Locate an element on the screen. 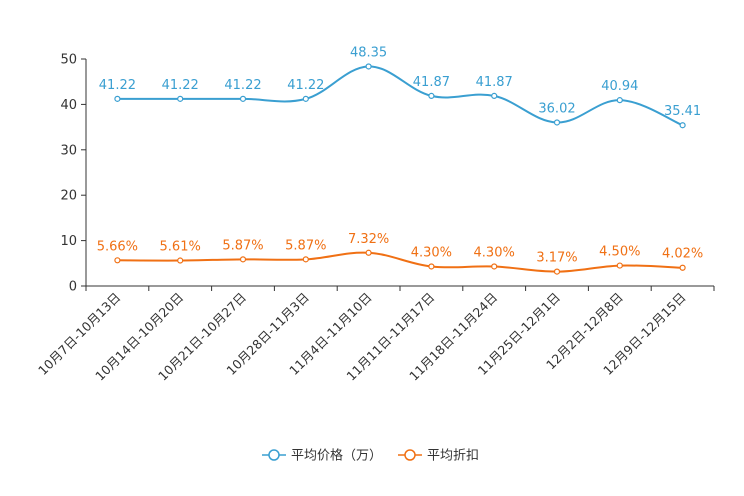 Image resolution: width=744 pixels, height=496 pixels. legend-item-1: 平均价格（万） is located at coordinates (322, 456).